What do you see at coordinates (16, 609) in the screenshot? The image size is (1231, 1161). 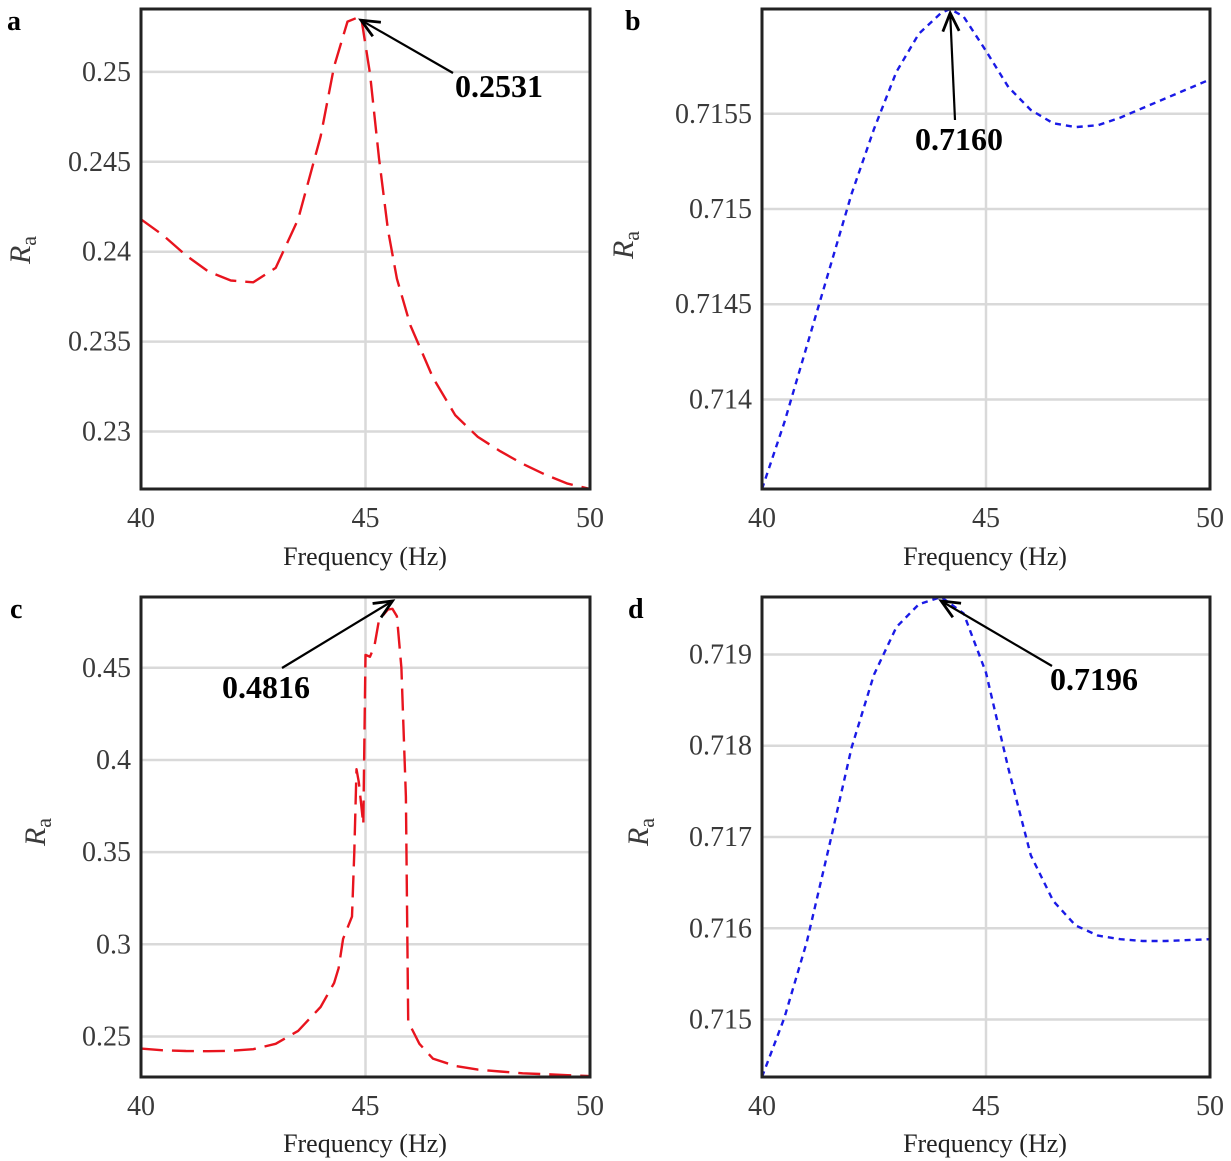 I see `panel-letter: c` at bounding box center [16, 609].